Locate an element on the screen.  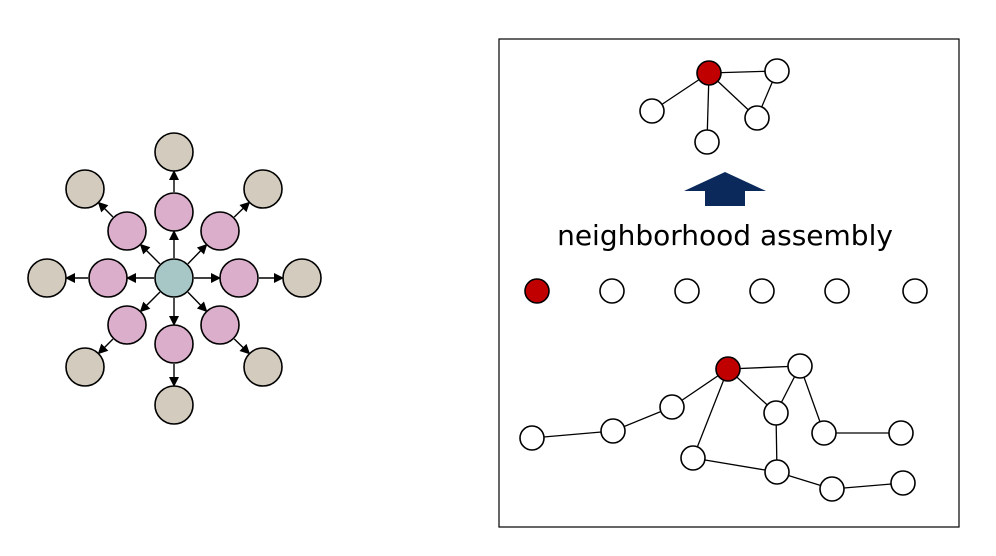
center-node is located at coordinates (174, 278).